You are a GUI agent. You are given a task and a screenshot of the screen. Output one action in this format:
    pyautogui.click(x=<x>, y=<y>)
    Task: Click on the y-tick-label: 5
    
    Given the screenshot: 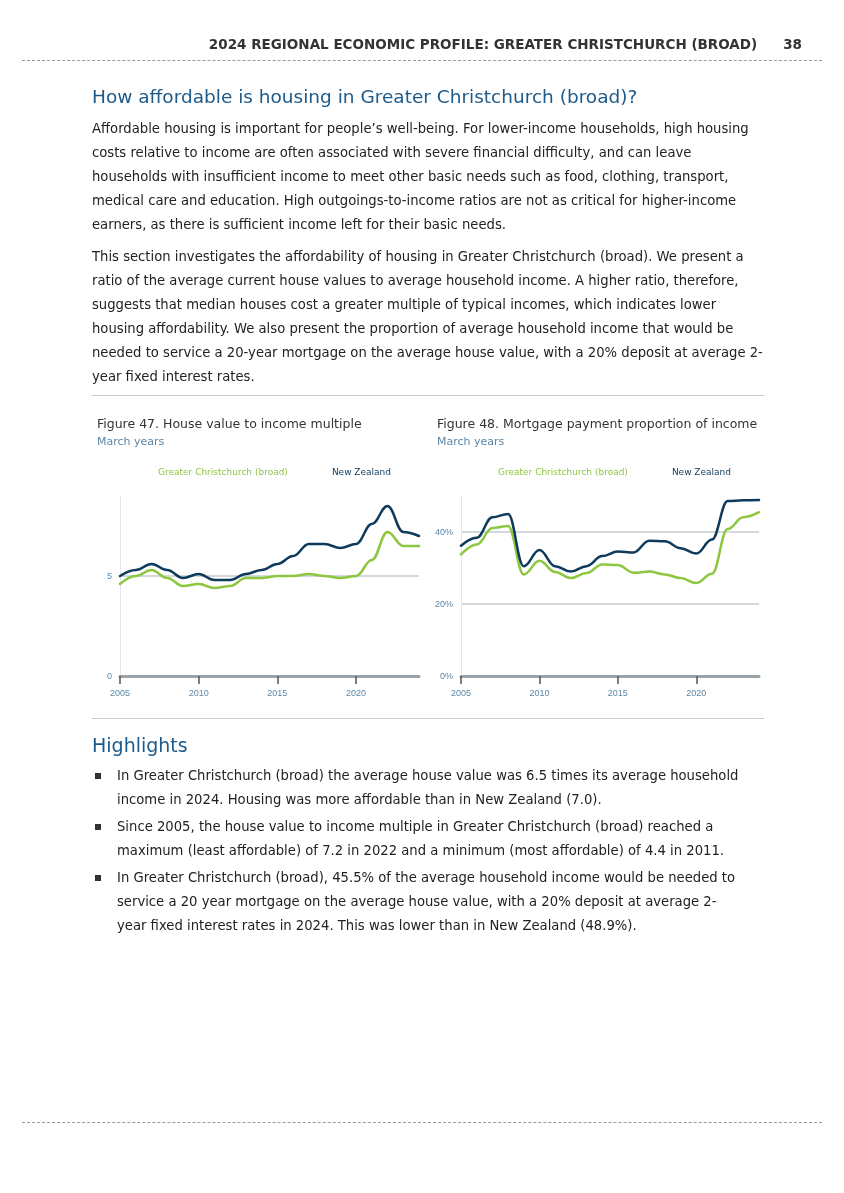 What is the action you would take?
    pyautogui.click(x=109, y=576)
    